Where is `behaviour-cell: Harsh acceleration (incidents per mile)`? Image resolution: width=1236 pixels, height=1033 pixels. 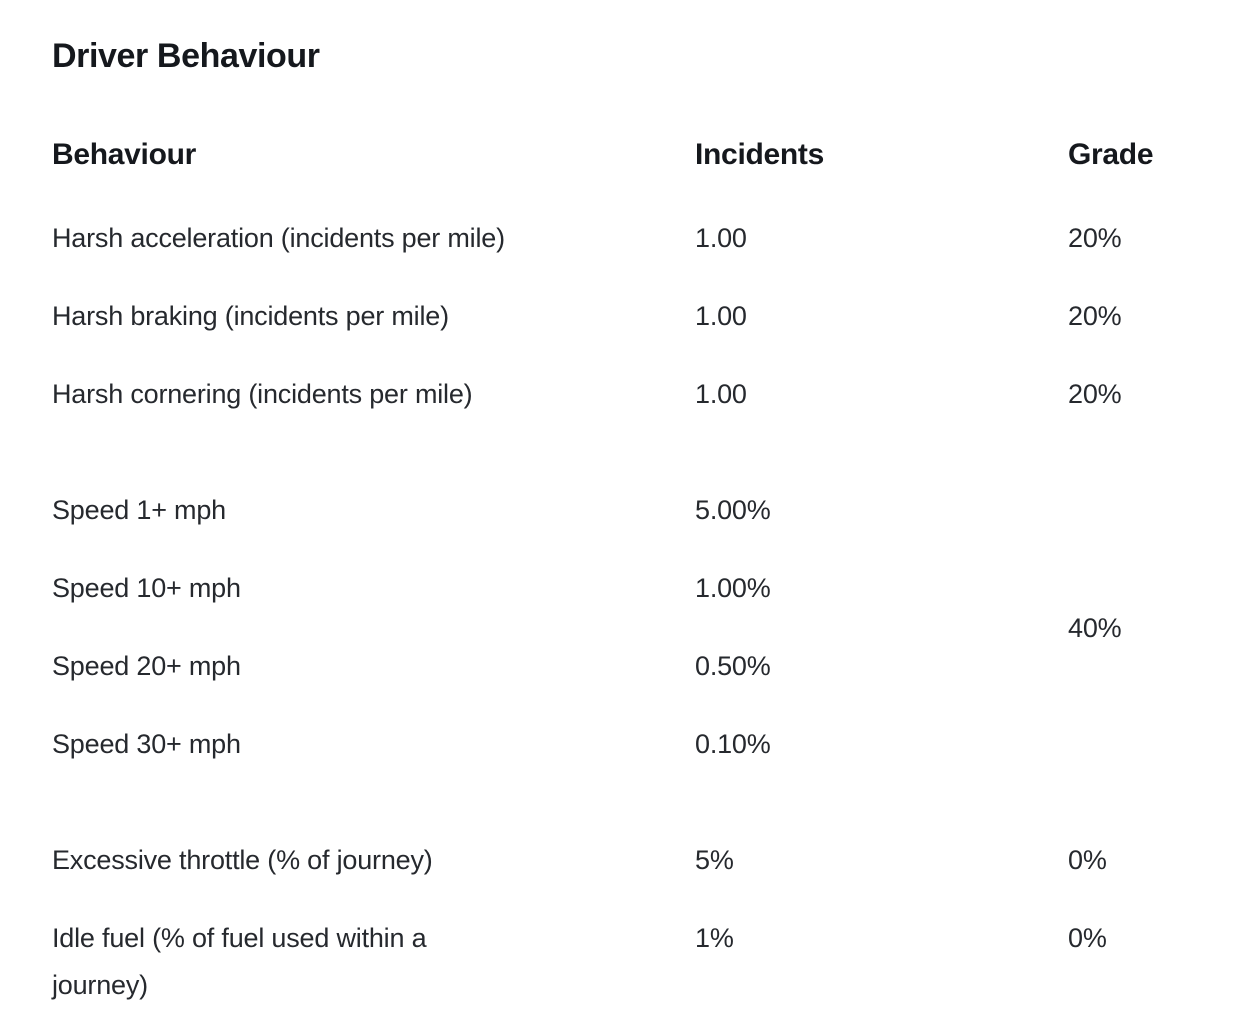
behaviour-cell: Harsh acceleration (incidents per mile) is located at coordinates (278, 238).